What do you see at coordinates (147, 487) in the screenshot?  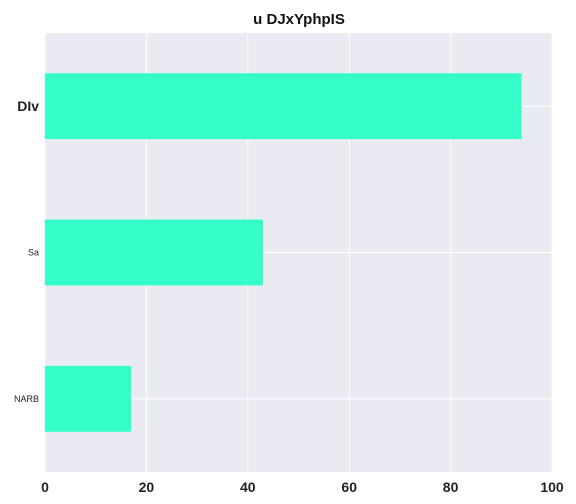 I see `x-tick-label-1: 20` at bounding box center [147, 487].